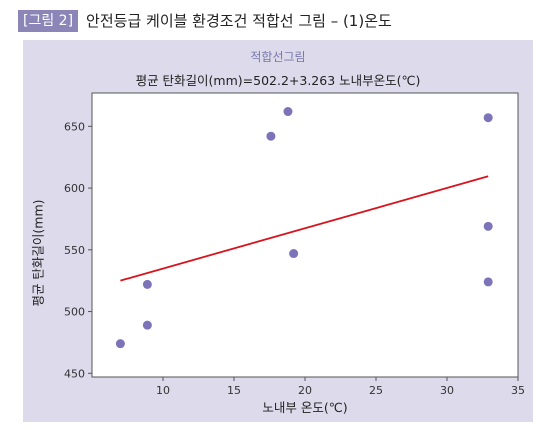 This screenshot has width=550, height=430. What do you see at coordinates (305, 390) in the screenshot?
I see `x-tick-label: 20` at bounding box center [305, 390].